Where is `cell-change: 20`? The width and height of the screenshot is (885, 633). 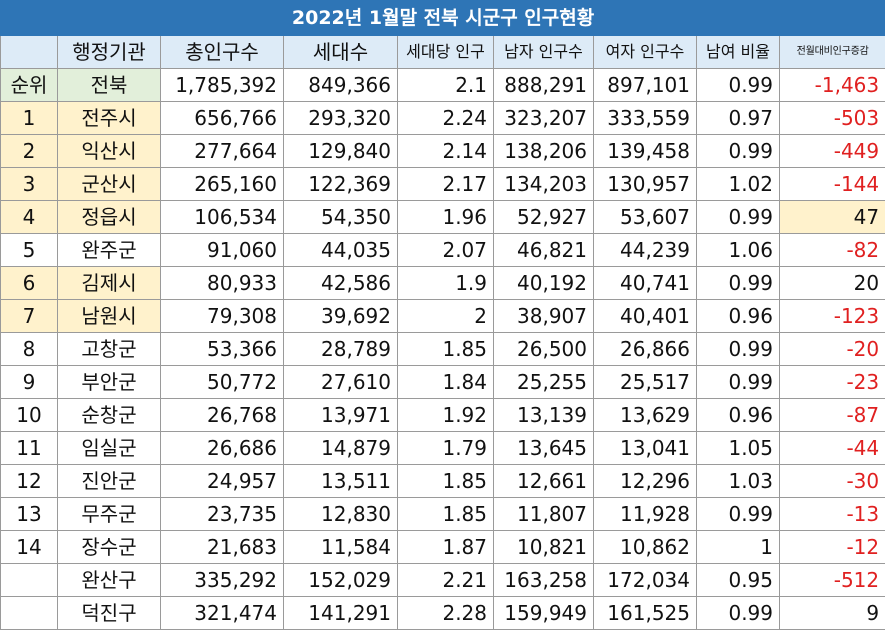 cell-change: 20 is located at coordinates (831, 283).